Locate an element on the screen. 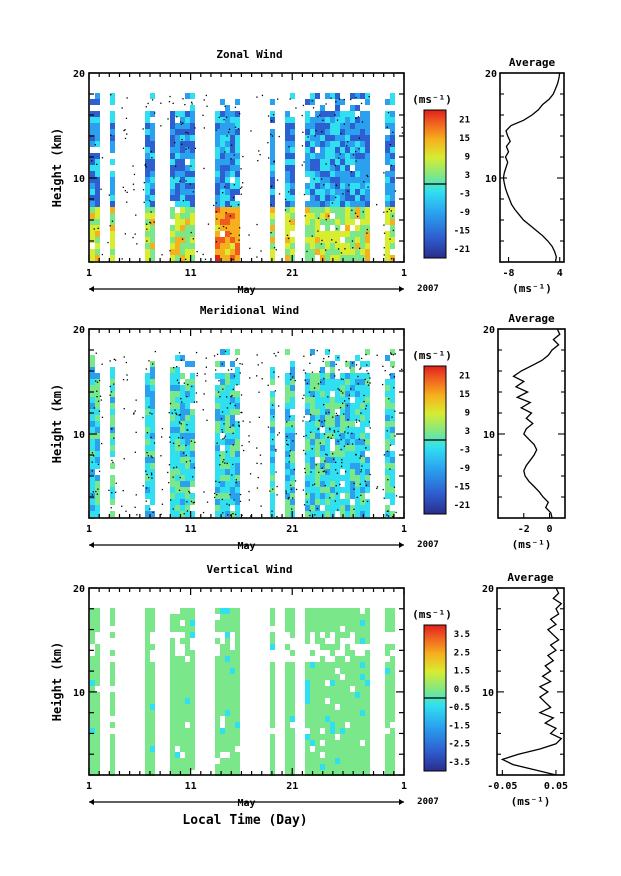  contour-stipple-zonal is located at coordinates (247, 177).